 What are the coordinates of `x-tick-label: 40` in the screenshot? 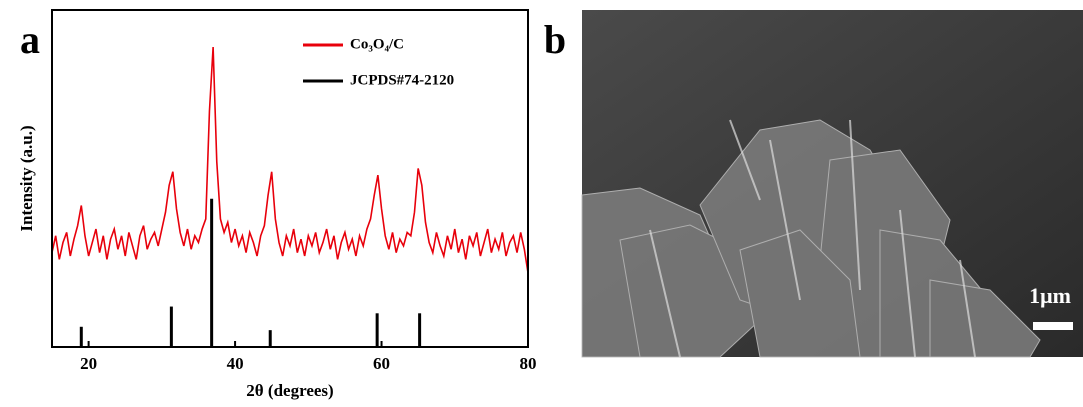 It's located at (235, 363).